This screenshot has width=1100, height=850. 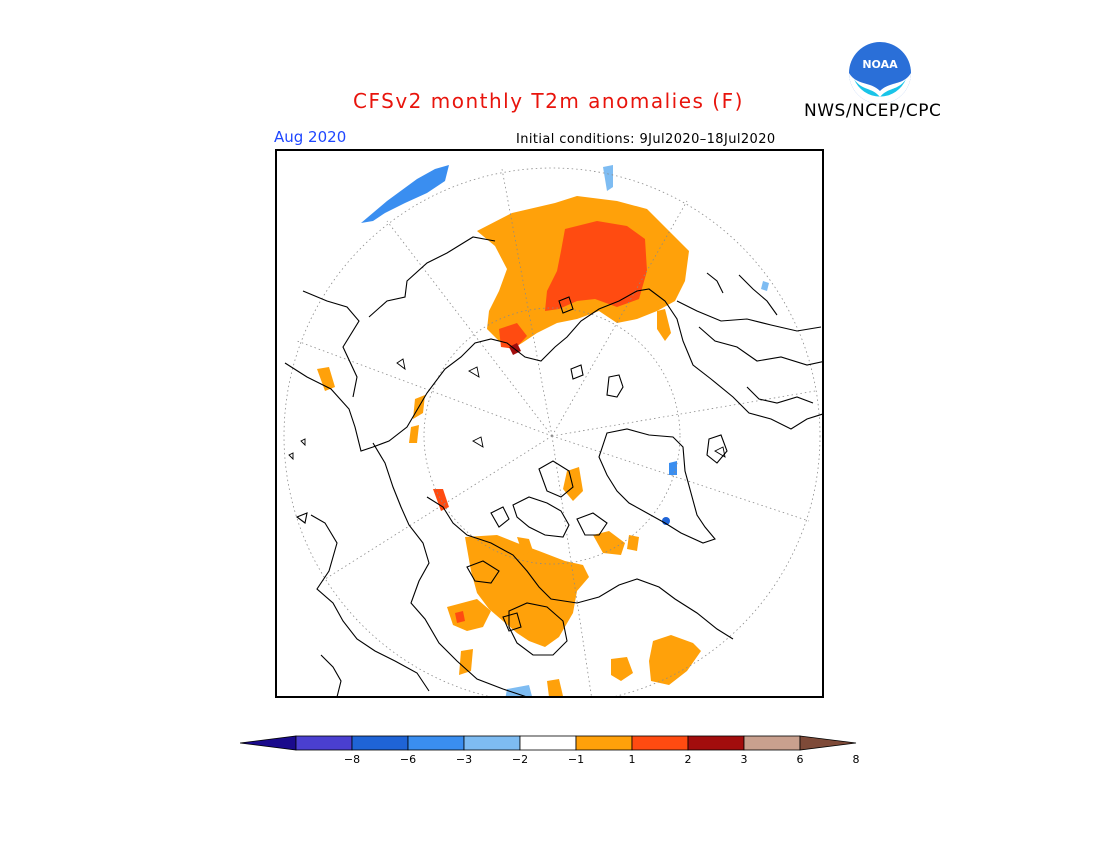 What do you see at coordinates (632, 759) in the screenshot?
I see `colorbar-tick-label: 1` at bounding box center [632, 759].